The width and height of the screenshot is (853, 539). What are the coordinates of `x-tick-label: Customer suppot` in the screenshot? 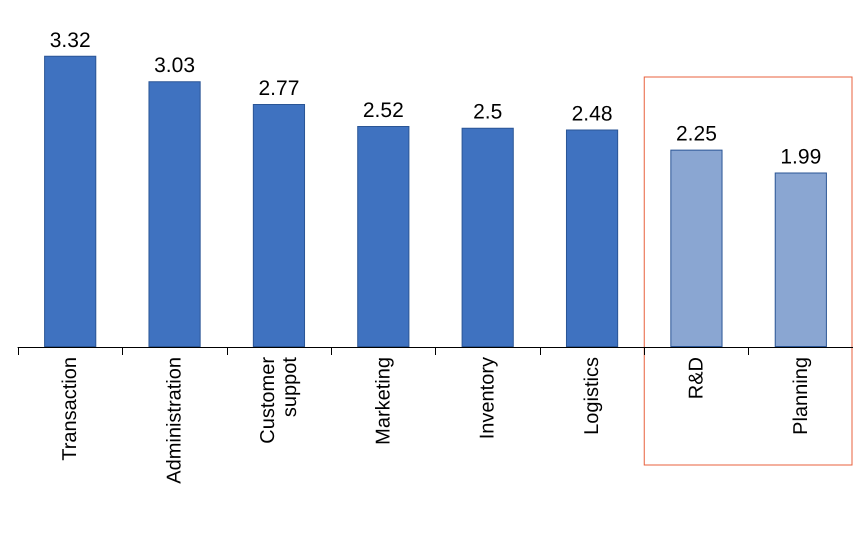 It's located at (278, 400).